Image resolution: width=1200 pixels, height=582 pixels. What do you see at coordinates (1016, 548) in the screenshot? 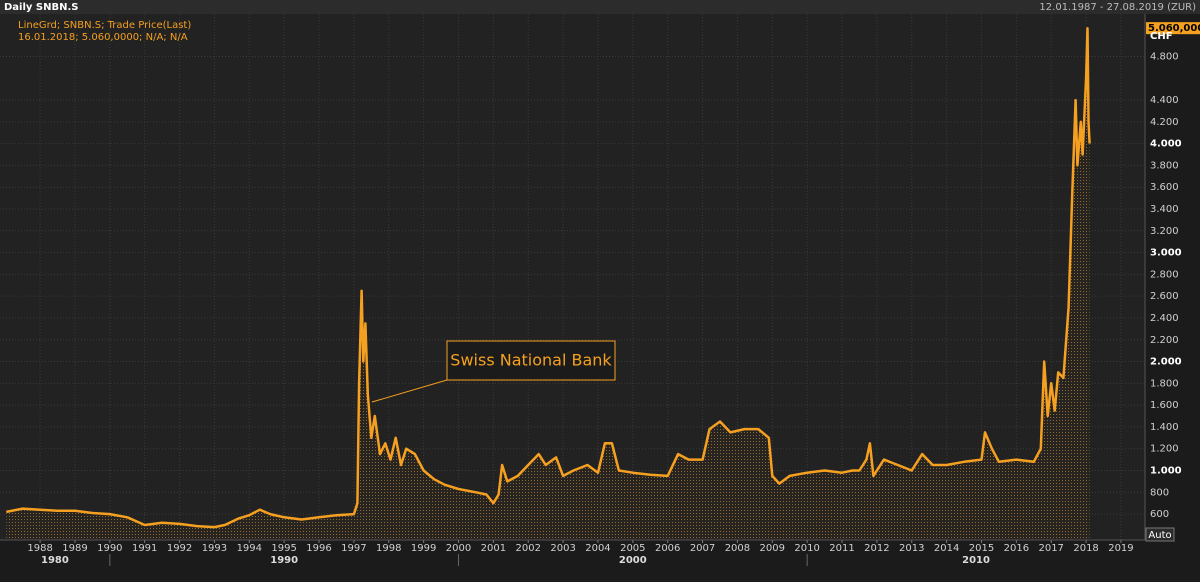
I see `x-tick-label: 2016` at bounding box center [1016, 548].